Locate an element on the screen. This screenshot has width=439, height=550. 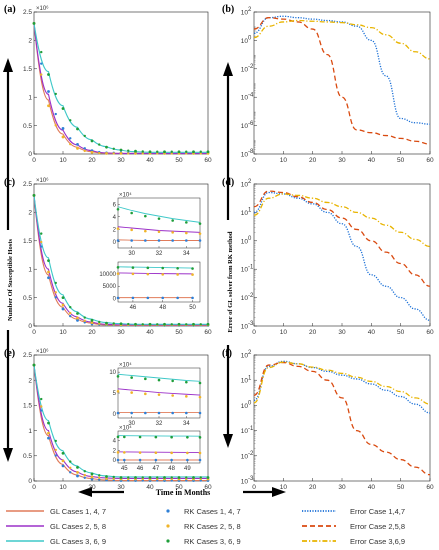
inset-y-tick-label: 5000 is located at coordinates (110, 287).